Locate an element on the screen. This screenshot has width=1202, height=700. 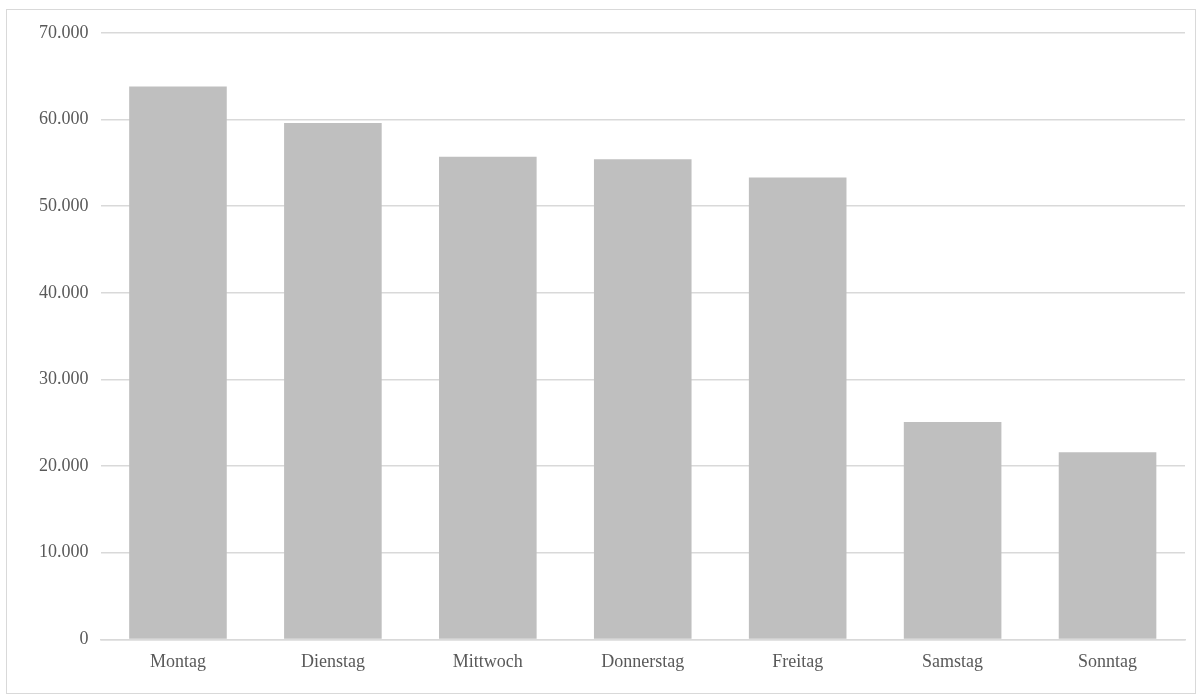
x-tick-label: Dienstag is located at coordinates (332, 660).